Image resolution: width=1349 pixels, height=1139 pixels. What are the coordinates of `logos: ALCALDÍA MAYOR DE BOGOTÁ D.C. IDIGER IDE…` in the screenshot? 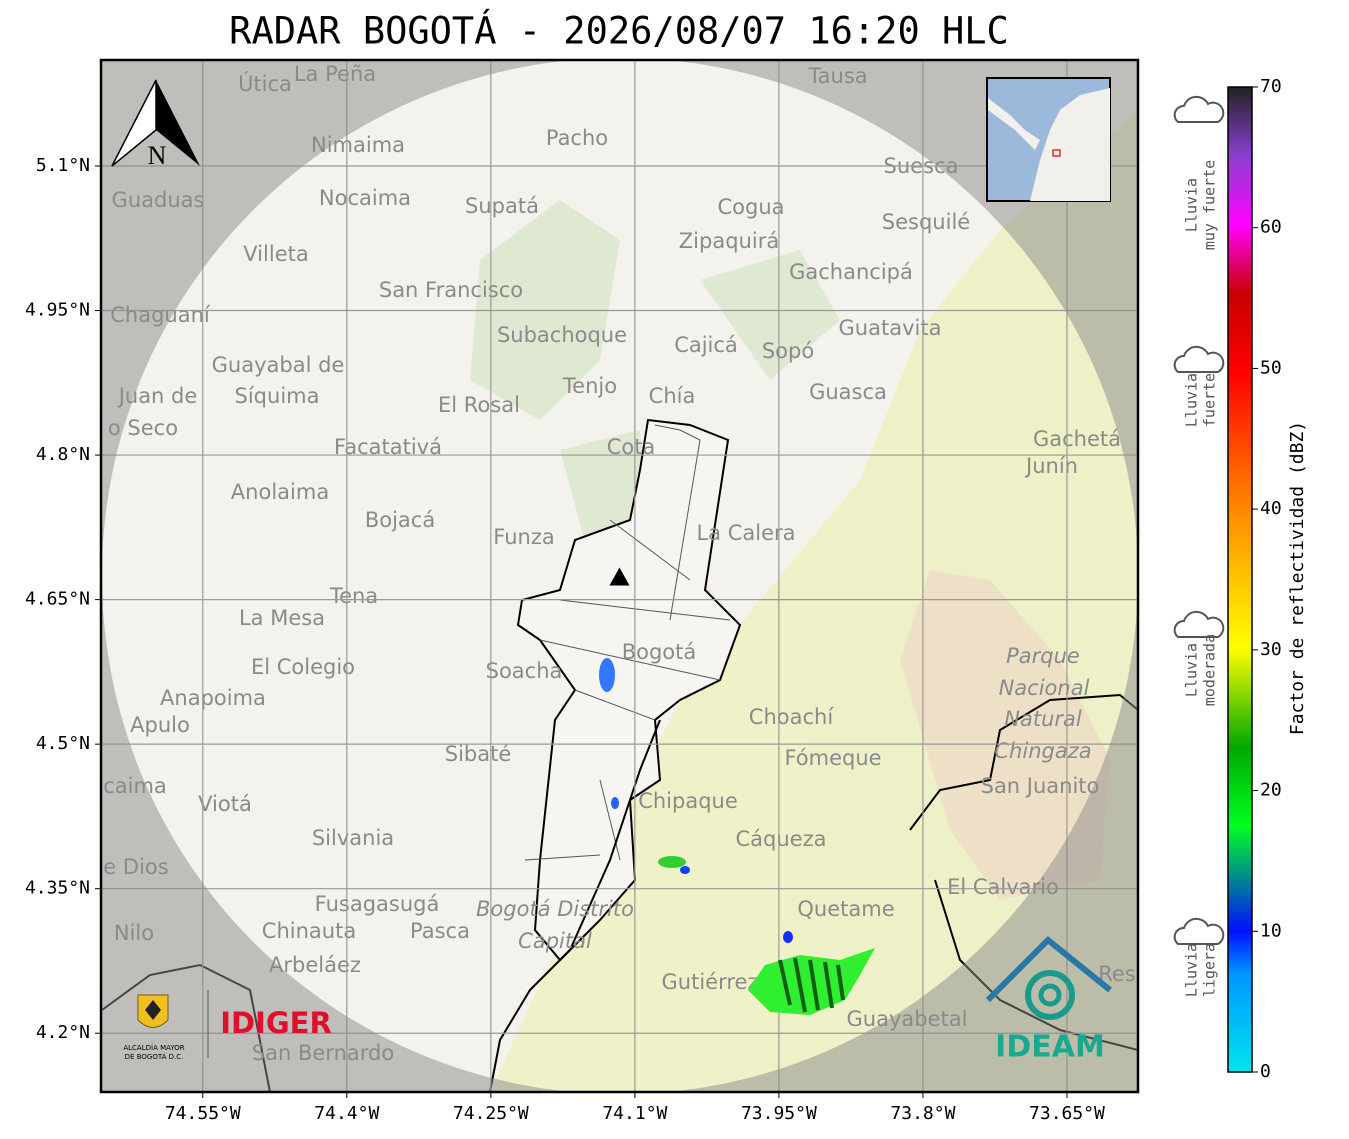 It's located at (617, 1000).